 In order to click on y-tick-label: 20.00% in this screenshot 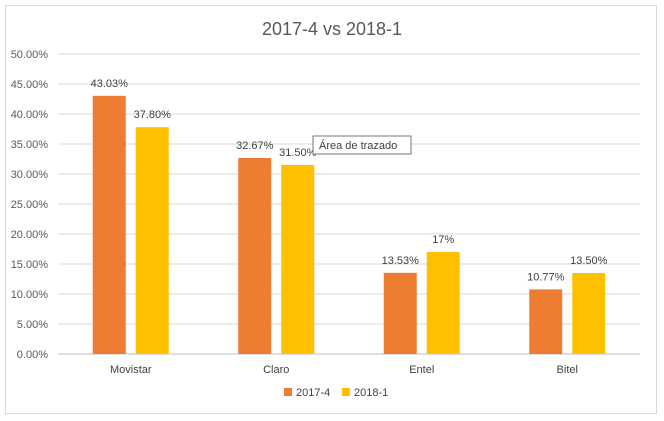, I will do `click(30, 235)`.